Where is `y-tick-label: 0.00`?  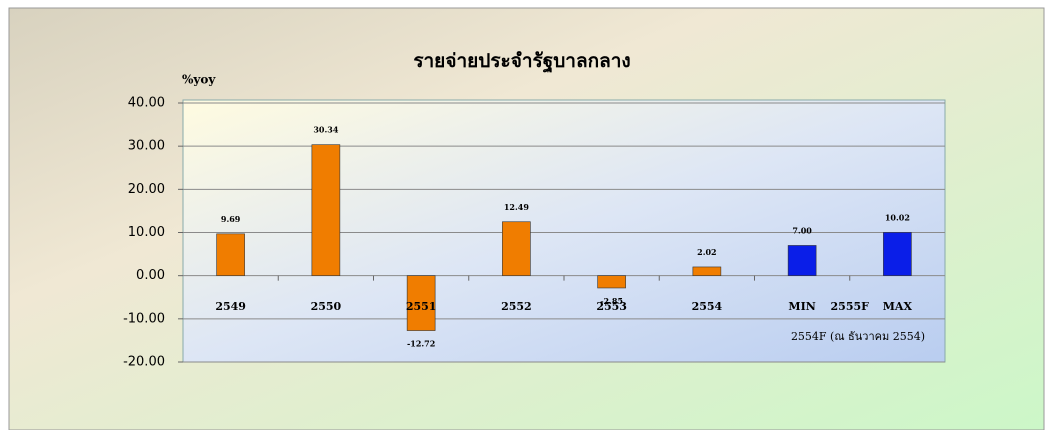
y-tick-label: 0.00 is located at coordinates (150, 275).